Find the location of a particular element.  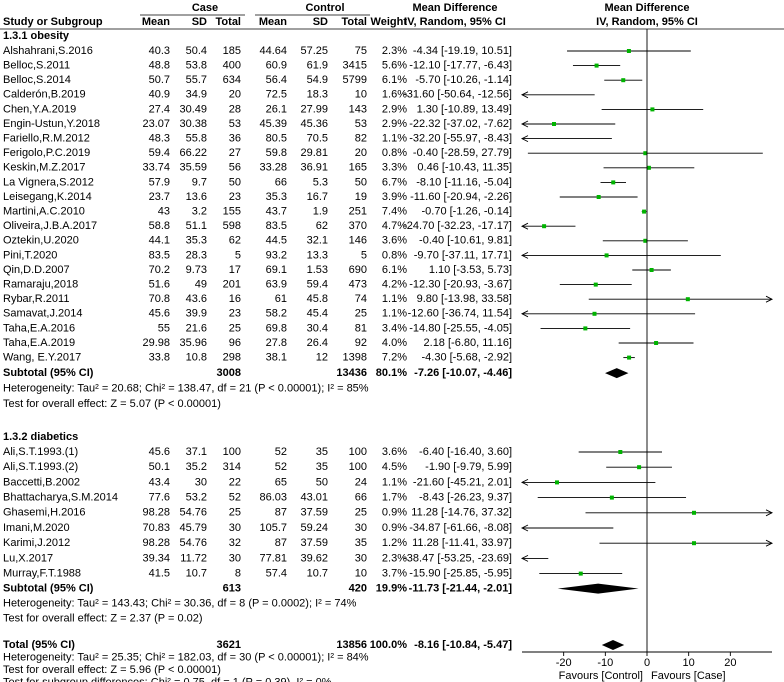

study-name: Samavat,J.2014 is located at coordinates (43, 314).